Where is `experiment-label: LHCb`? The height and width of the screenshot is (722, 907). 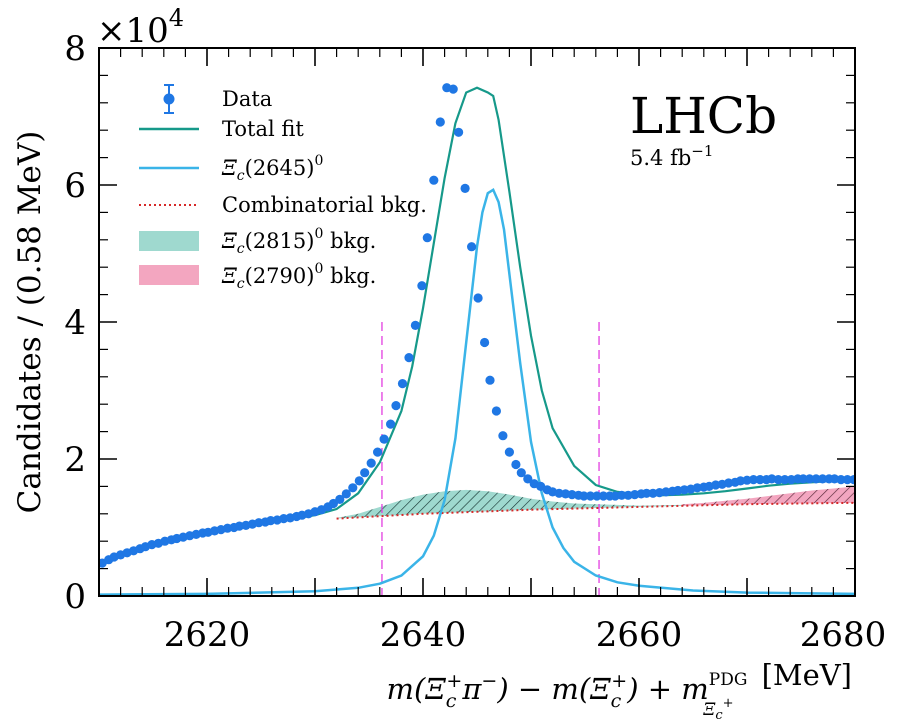
experiment-label: LHCb is located at coordinates (703, 116).